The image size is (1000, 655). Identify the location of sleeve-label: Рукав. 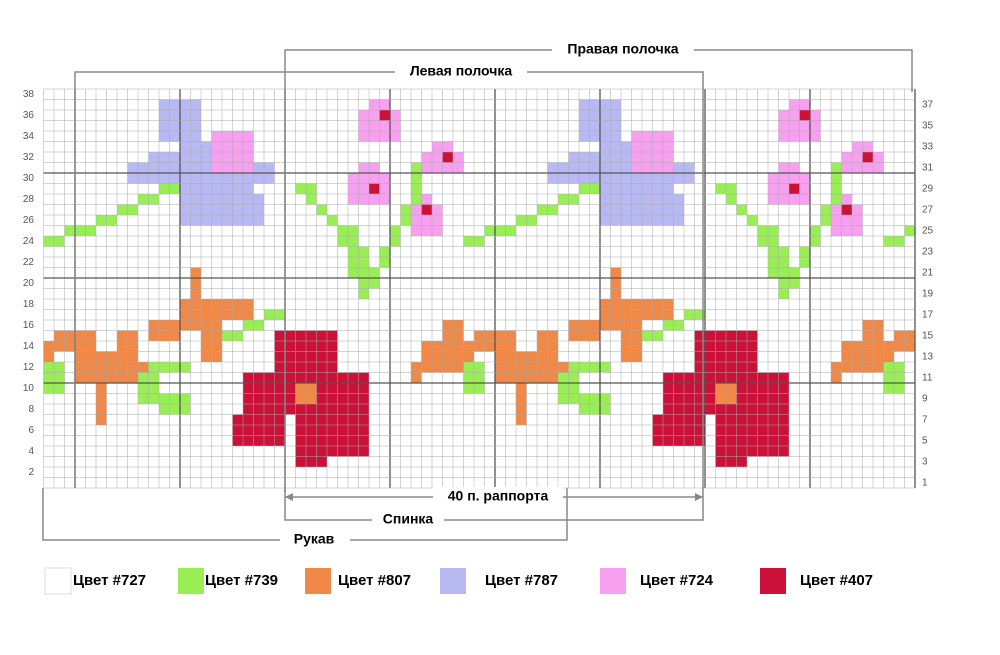
(314, 539).